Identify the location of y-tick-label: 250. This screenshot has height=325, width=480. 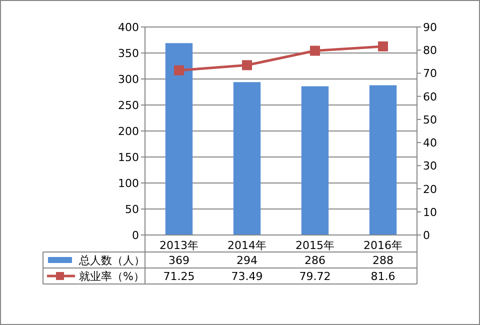
(128, 105).